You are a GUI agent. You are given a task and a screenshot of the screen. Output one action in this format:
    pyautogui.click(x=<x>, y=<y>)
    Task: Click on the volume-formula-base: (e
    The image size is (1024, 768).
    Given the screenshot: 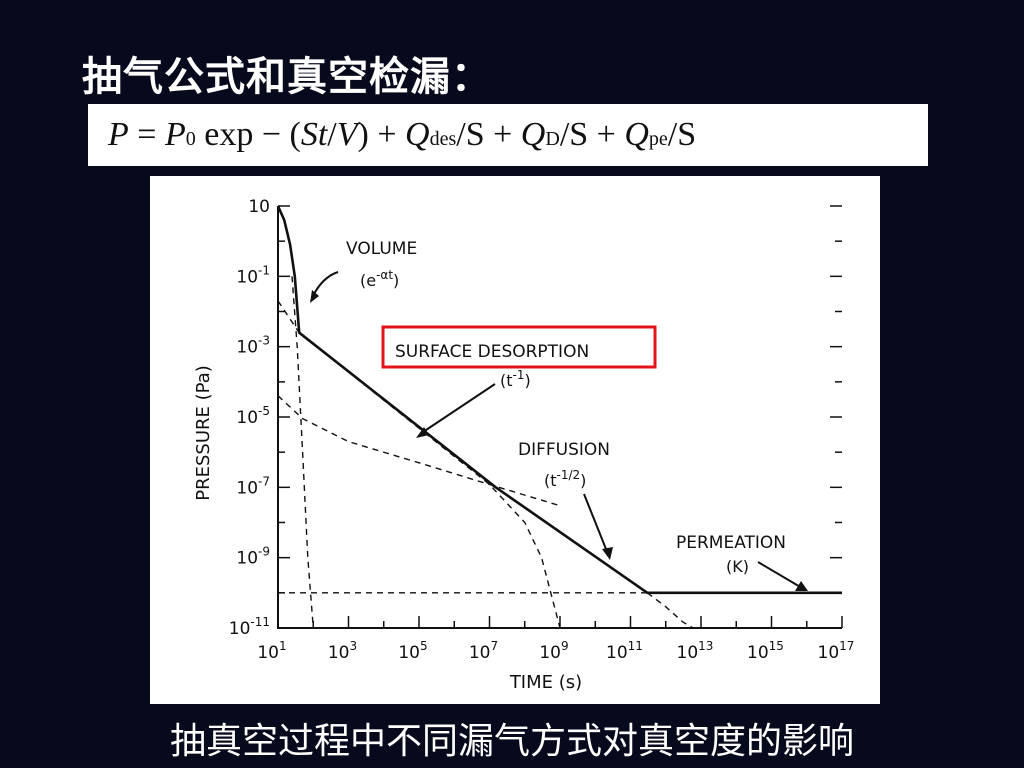 What is the action you would take?
    pyautogui.click(x=368, y=280)
    